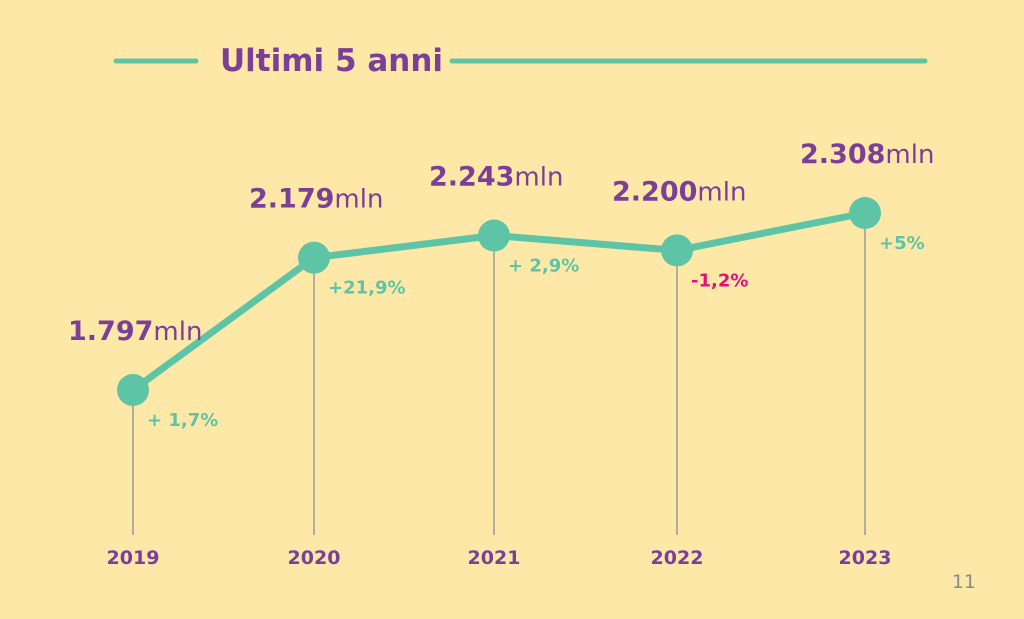 Image resolution: width=1024 pixels, height=619 pixels. What do you see at coordinates (331, 61) in the screenshot?
I see `chart-title: Ultimi 5 anni` at bounding box center [331, 61].